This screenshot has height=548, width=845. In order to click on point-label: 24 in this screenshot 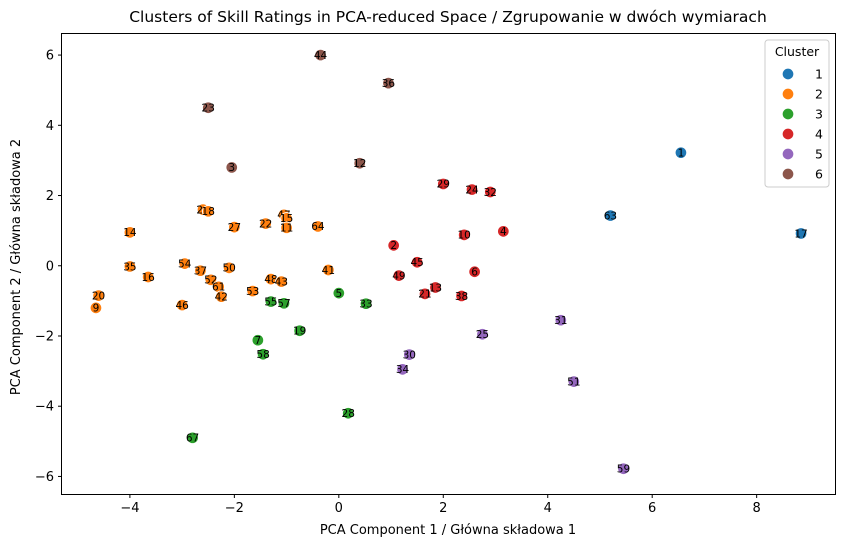, I will do `click(472, 190)`.